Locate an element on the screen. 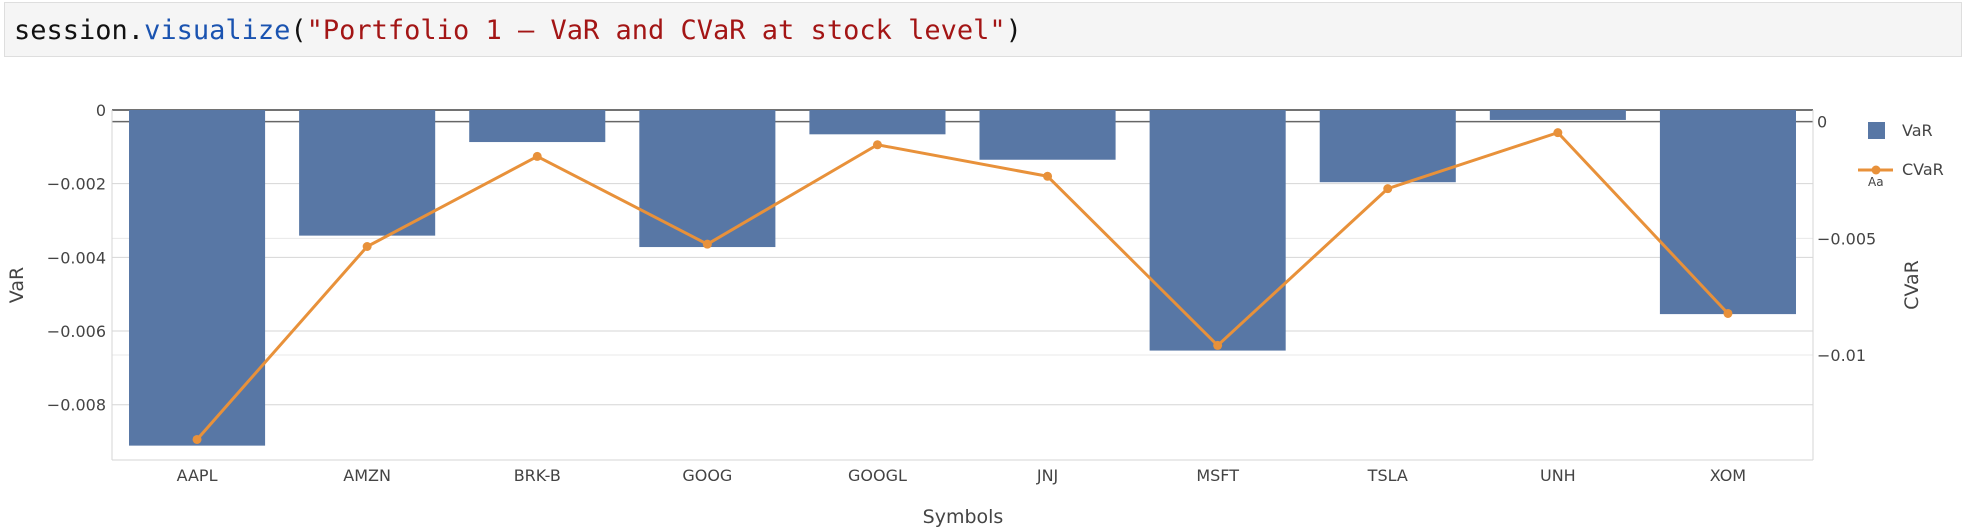 The height and width of the screenshot is (532, 1966). x-tick-label: TSLA is located at coordinates (1387, 475).